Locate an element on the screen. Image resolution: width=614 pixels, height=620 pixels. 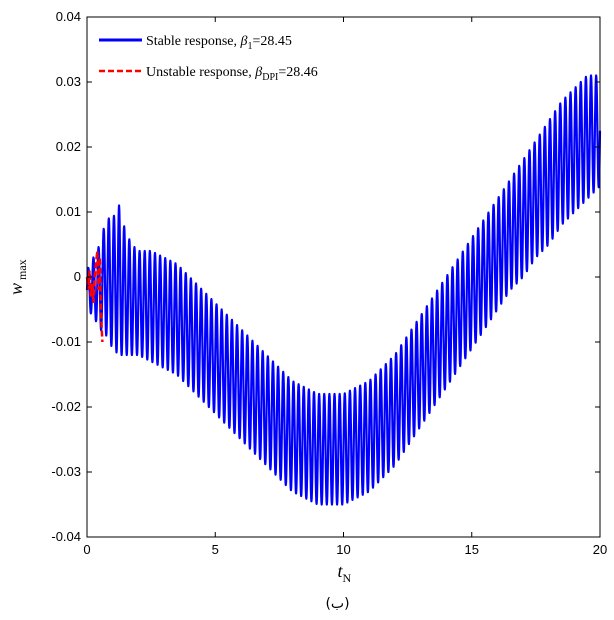
x-axis-label: tN is located at coordinates (345, 573).